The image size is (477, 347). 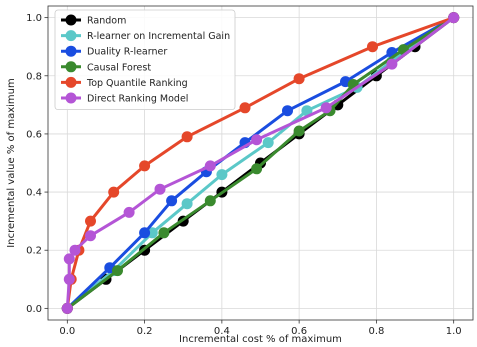 I want to click on y-tick-label: 0.4, so click(x=34, y=193).